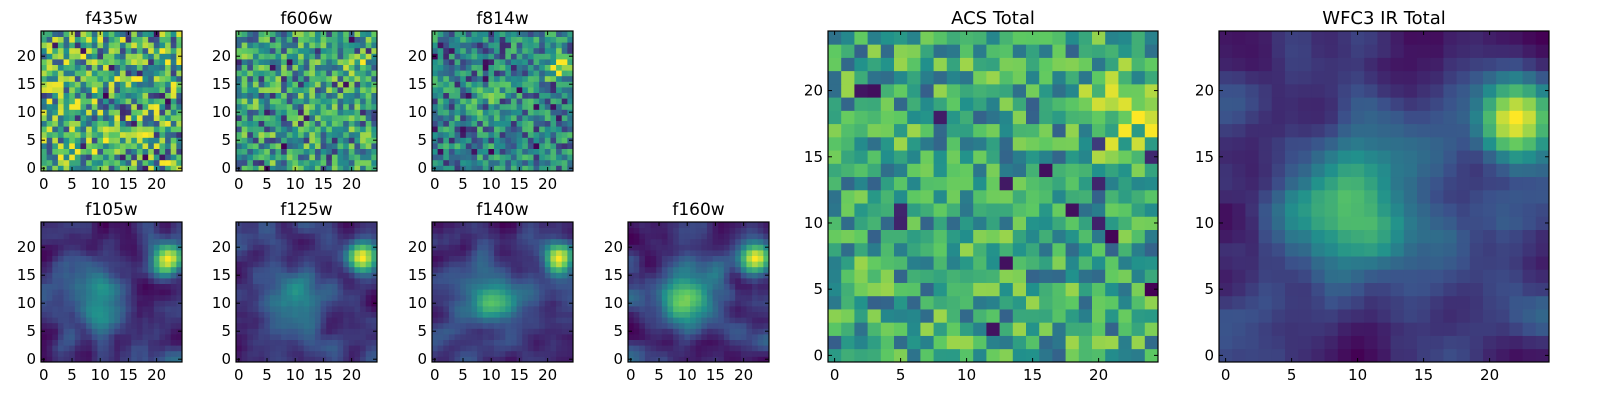  What do you see at coordinates (422, 331) in the screenshot?
I see `y-tick-label: 5` at bounding box center [422, 331].